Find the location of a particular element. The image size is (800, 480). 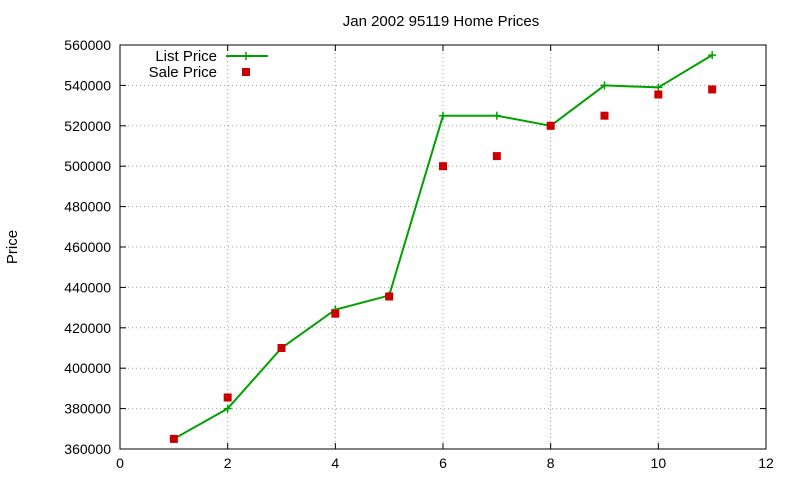

y-tick-label: 540000 is located at coordinates (87, 85).